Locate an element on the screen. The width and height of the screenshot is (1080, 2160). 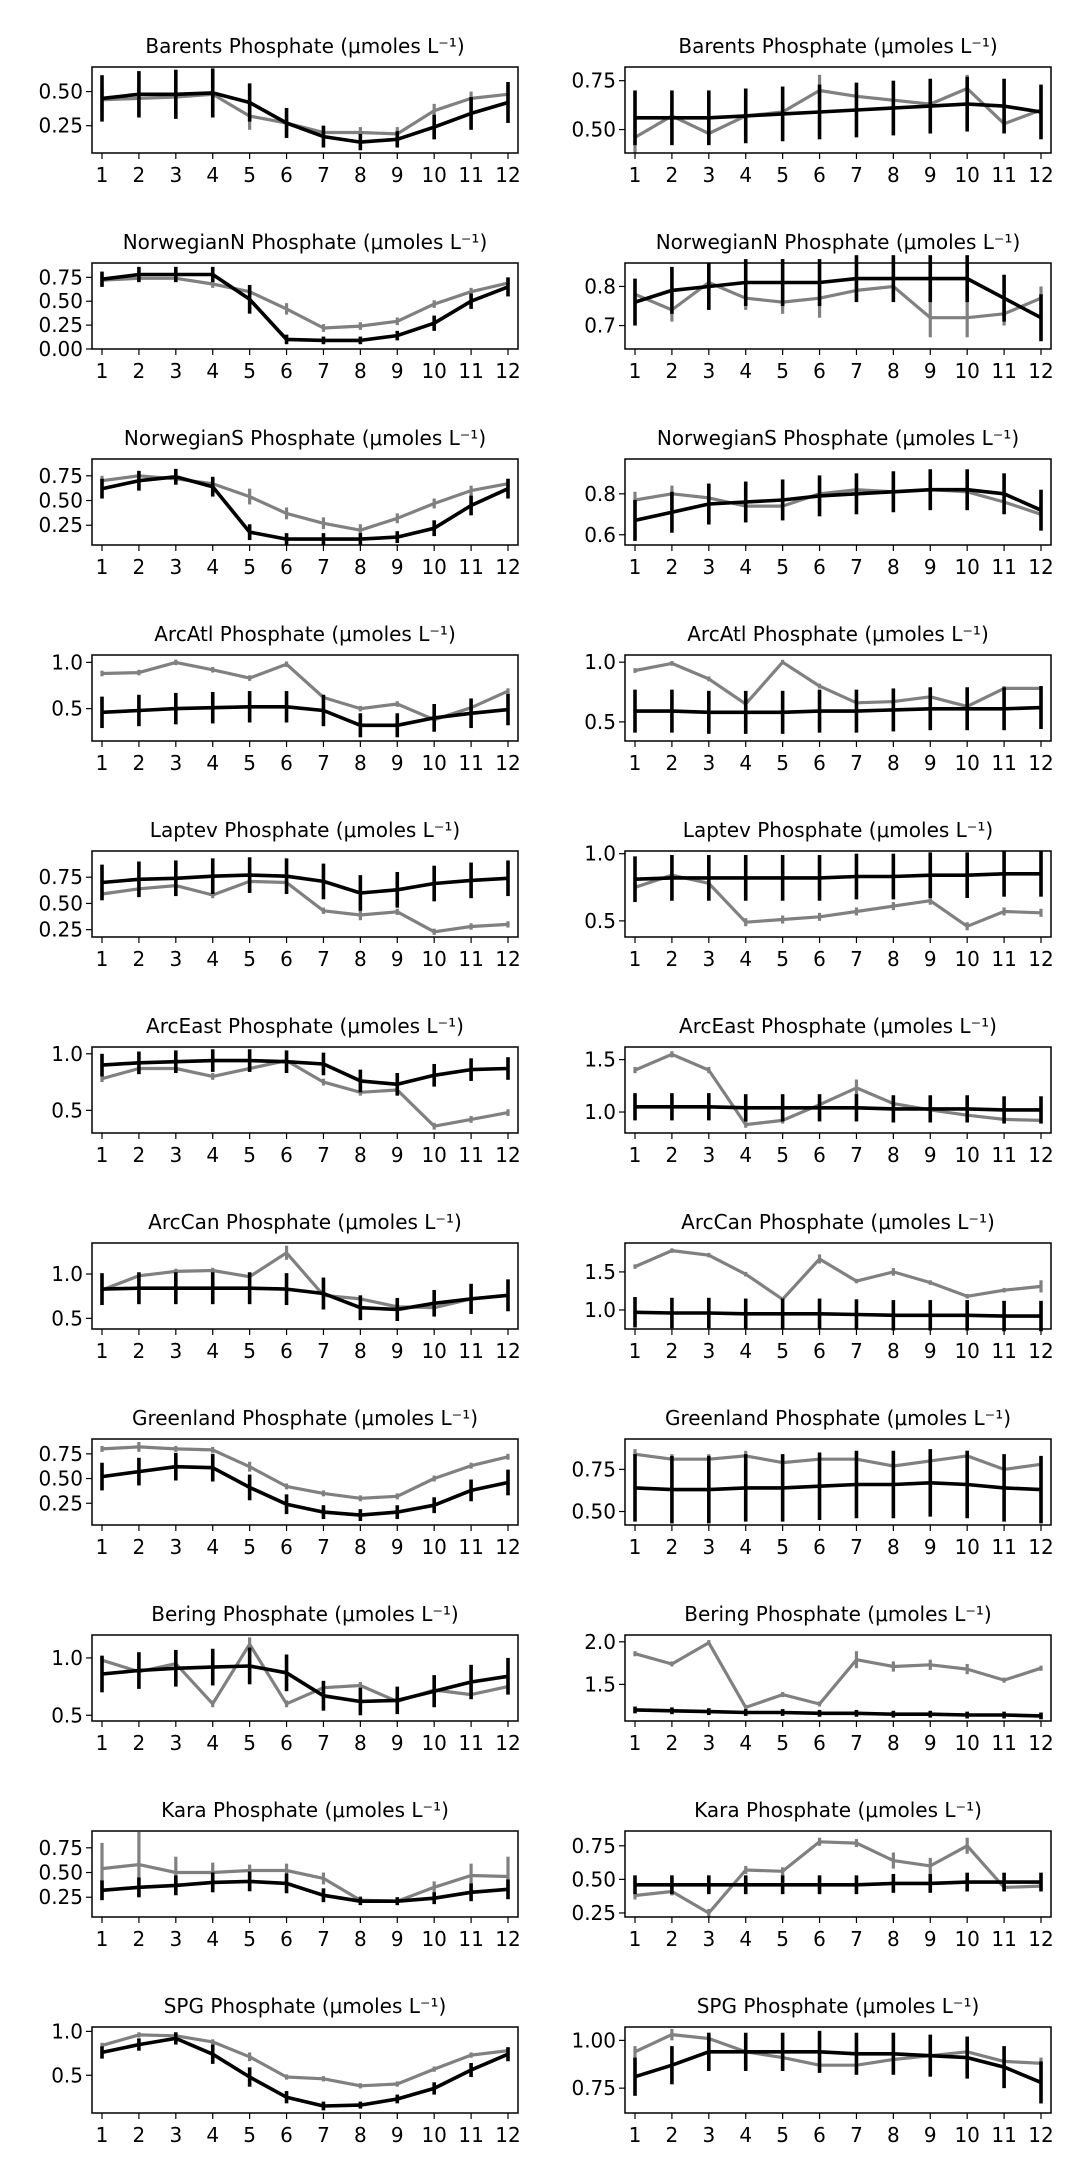
y-tick-label: 0.75 is located at coordinates (60, 1848).